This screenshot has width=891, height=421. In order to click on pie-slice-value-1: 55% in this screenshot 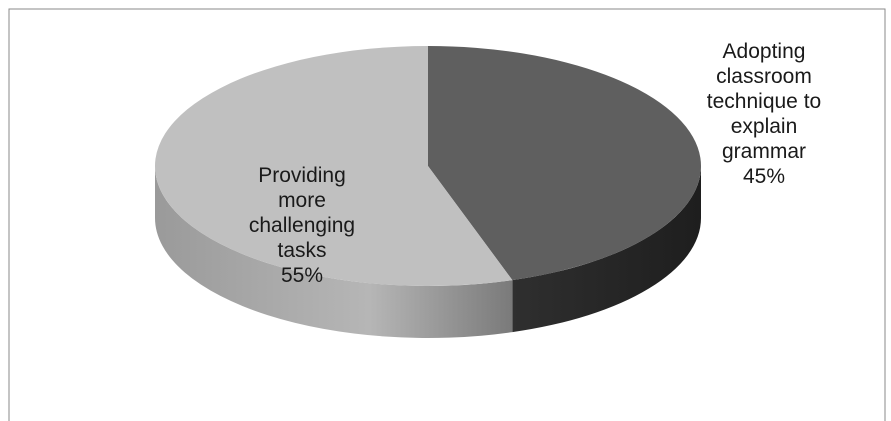, I will do `click(302, 275)`.